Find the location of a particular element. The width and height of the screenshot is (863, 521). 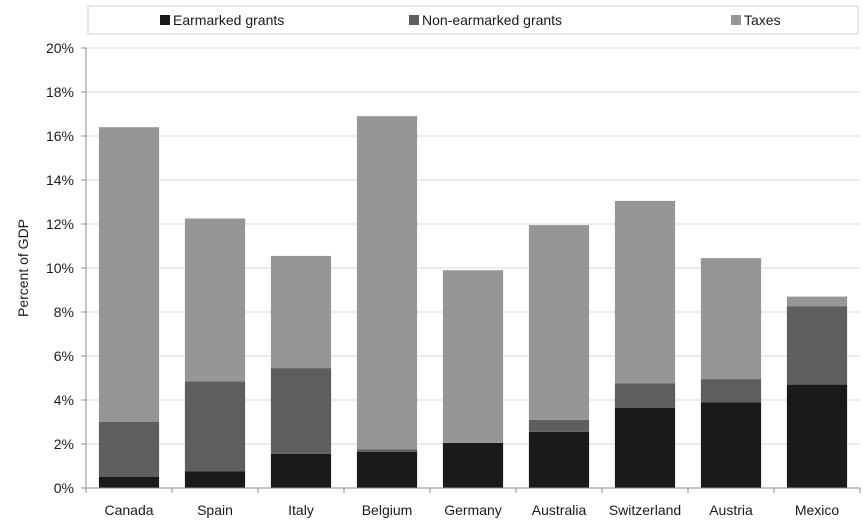

bar-belgium-earmarked-grants is located at coordinates (387, 469).